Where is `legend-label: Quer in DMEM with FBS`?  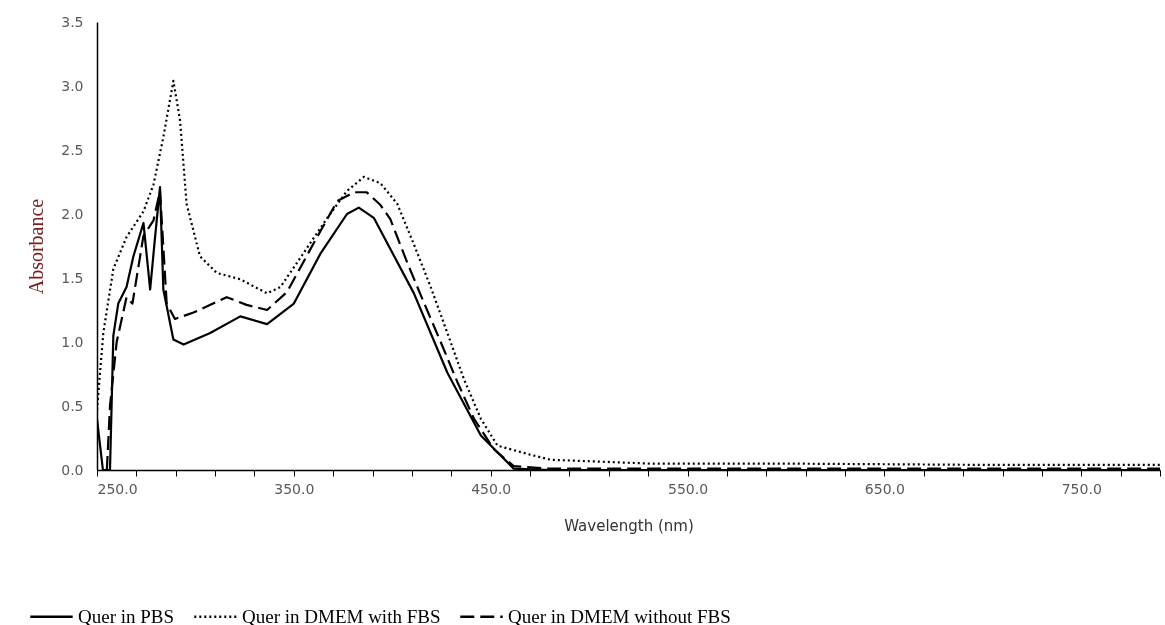
legend-label: Quer in DMEM with FBS is located at coordinates (341, 615).